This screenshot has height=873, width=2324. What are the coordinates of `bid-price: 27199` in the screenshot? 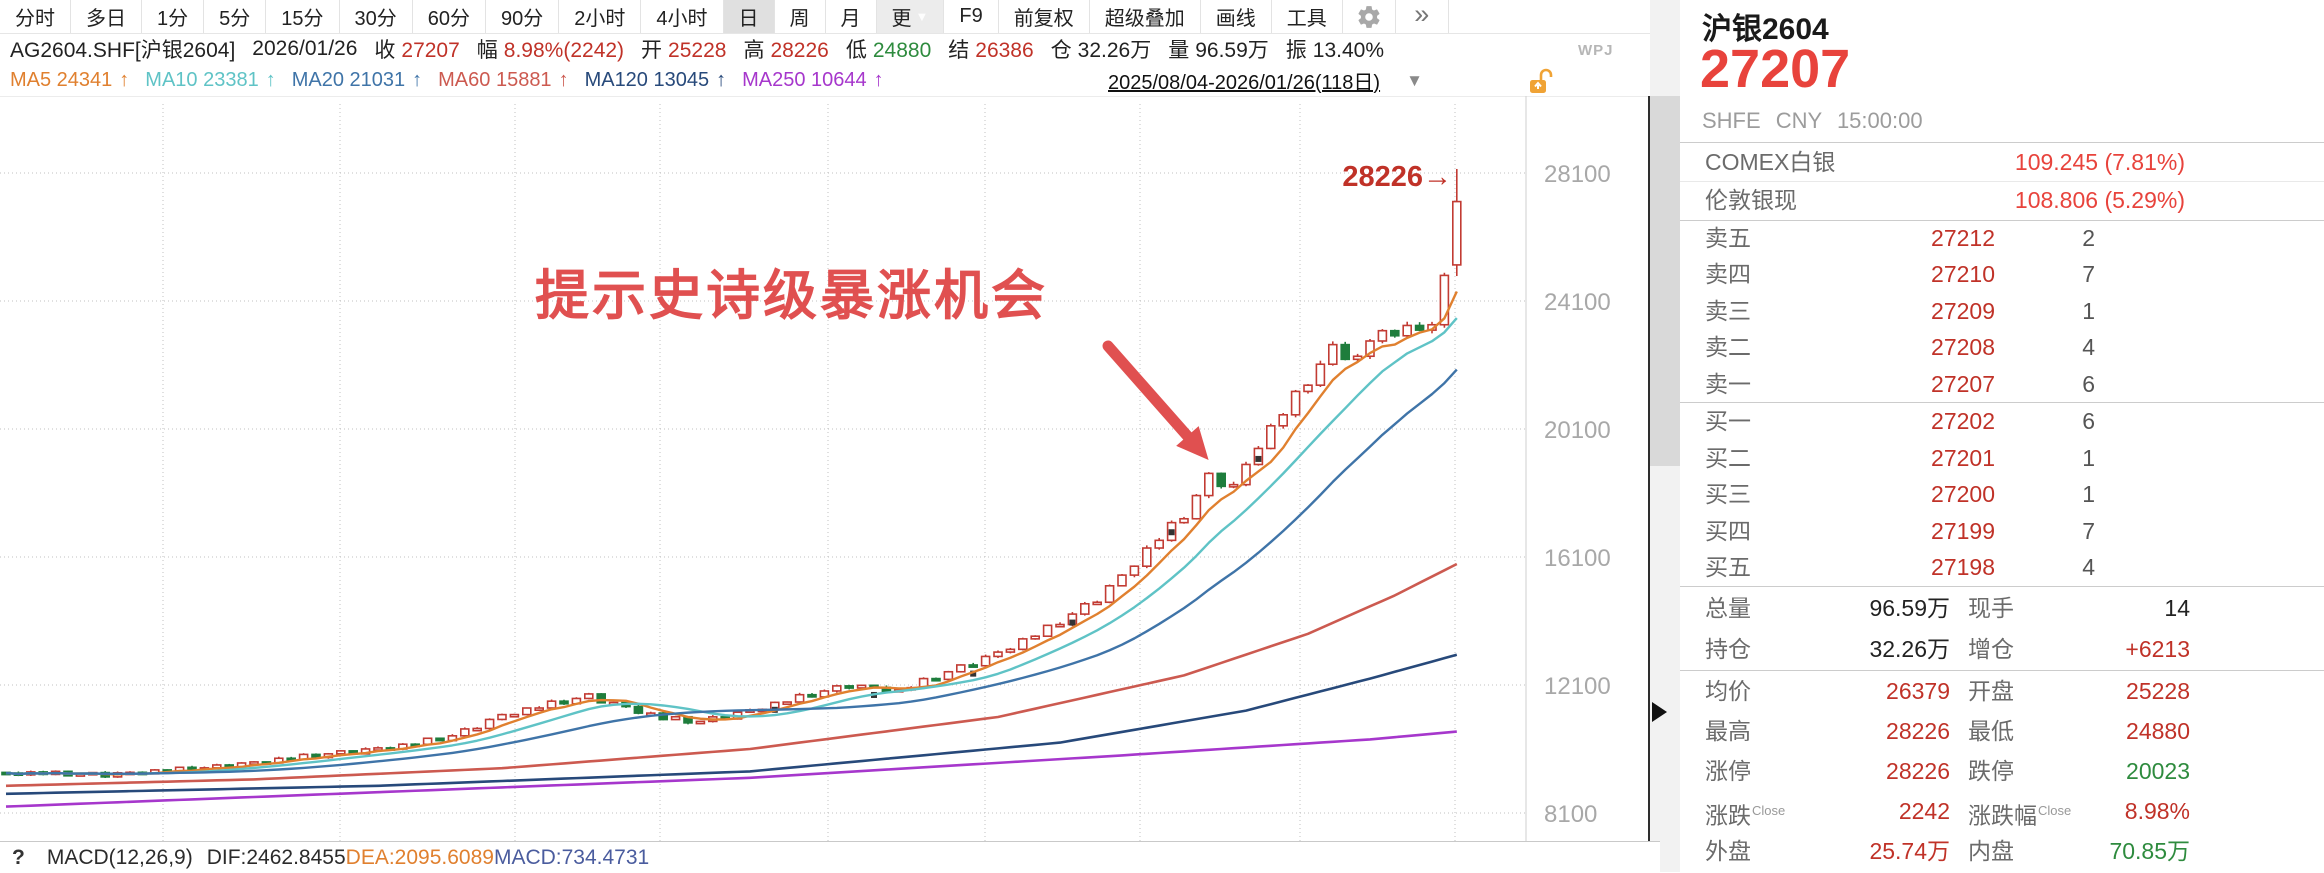 It's located at (1963, 530).